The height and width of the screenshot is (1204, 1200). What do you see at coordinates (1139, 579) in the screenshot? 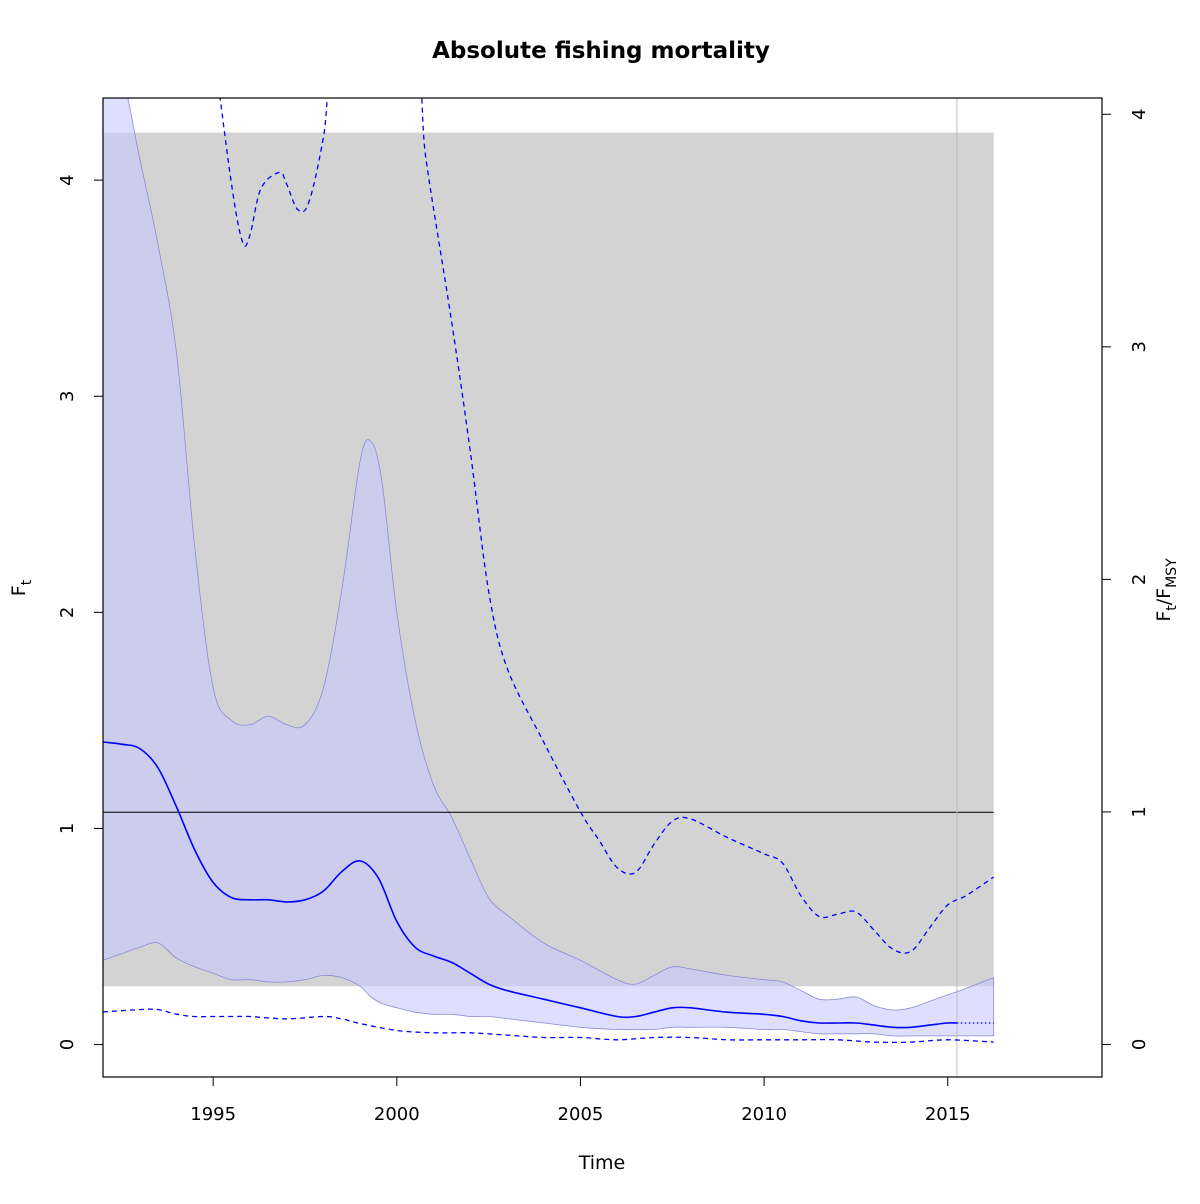
I see `y2-tick-label: 2` at bounding box center [1139, 579].